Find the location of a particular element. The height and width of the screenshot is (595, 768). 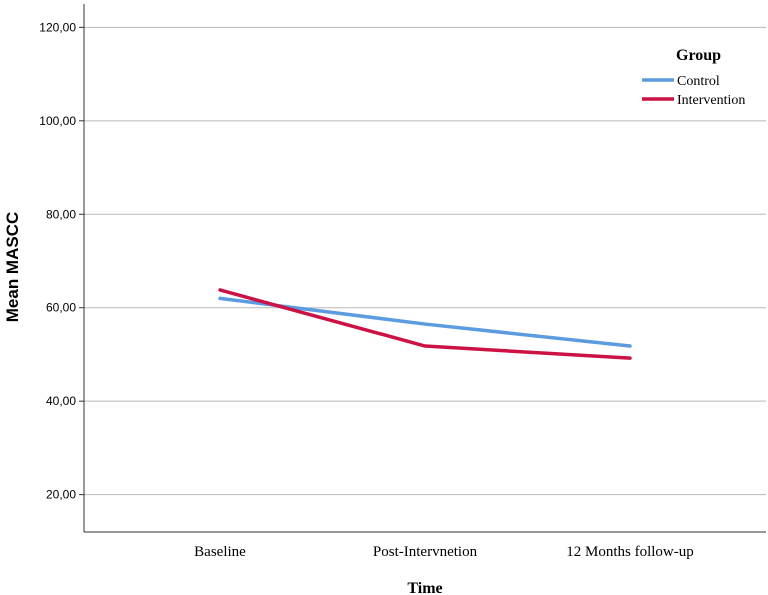

y-tick-label: 60,00 is located at coordinates (61, 308).